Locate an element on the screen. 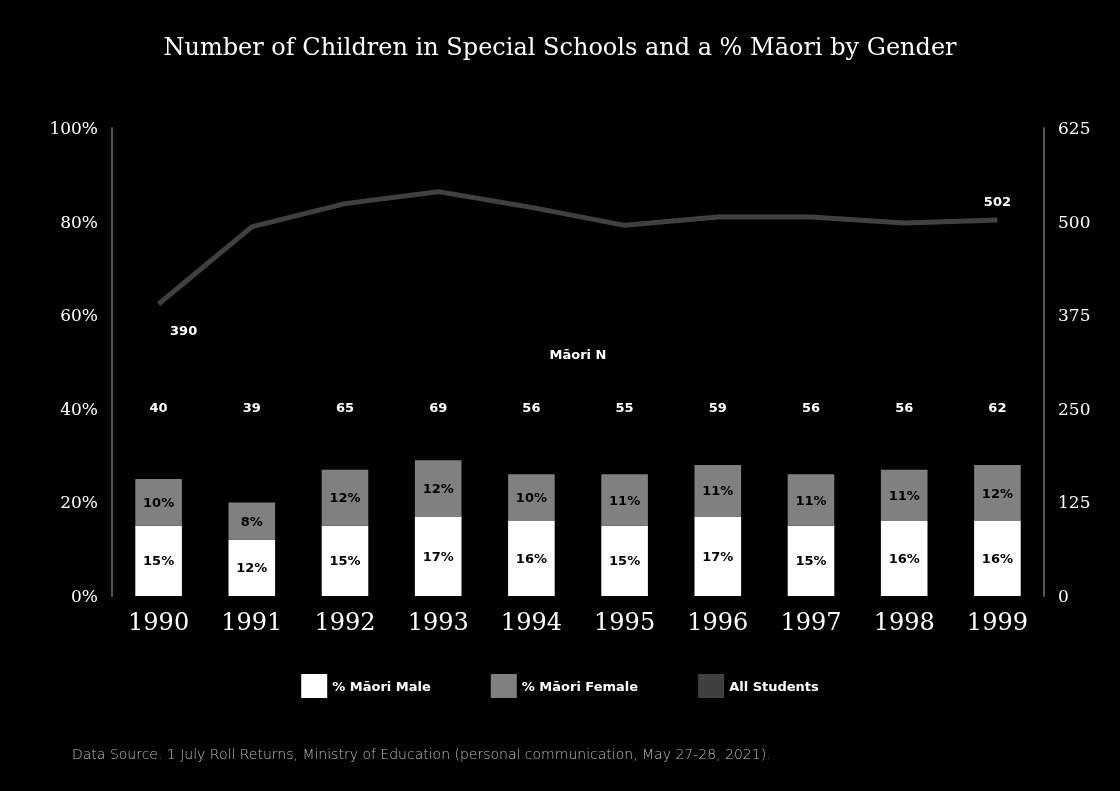  legend-label: % Māori Female is located at coordinates (580, 686).